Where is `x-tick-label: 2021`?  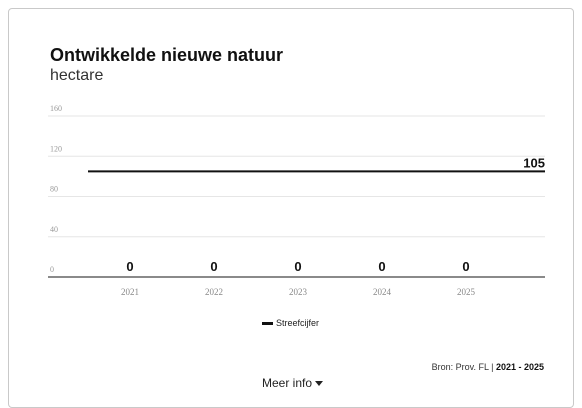 x-tick-label: 2021 is located at coordinates (130, 292).